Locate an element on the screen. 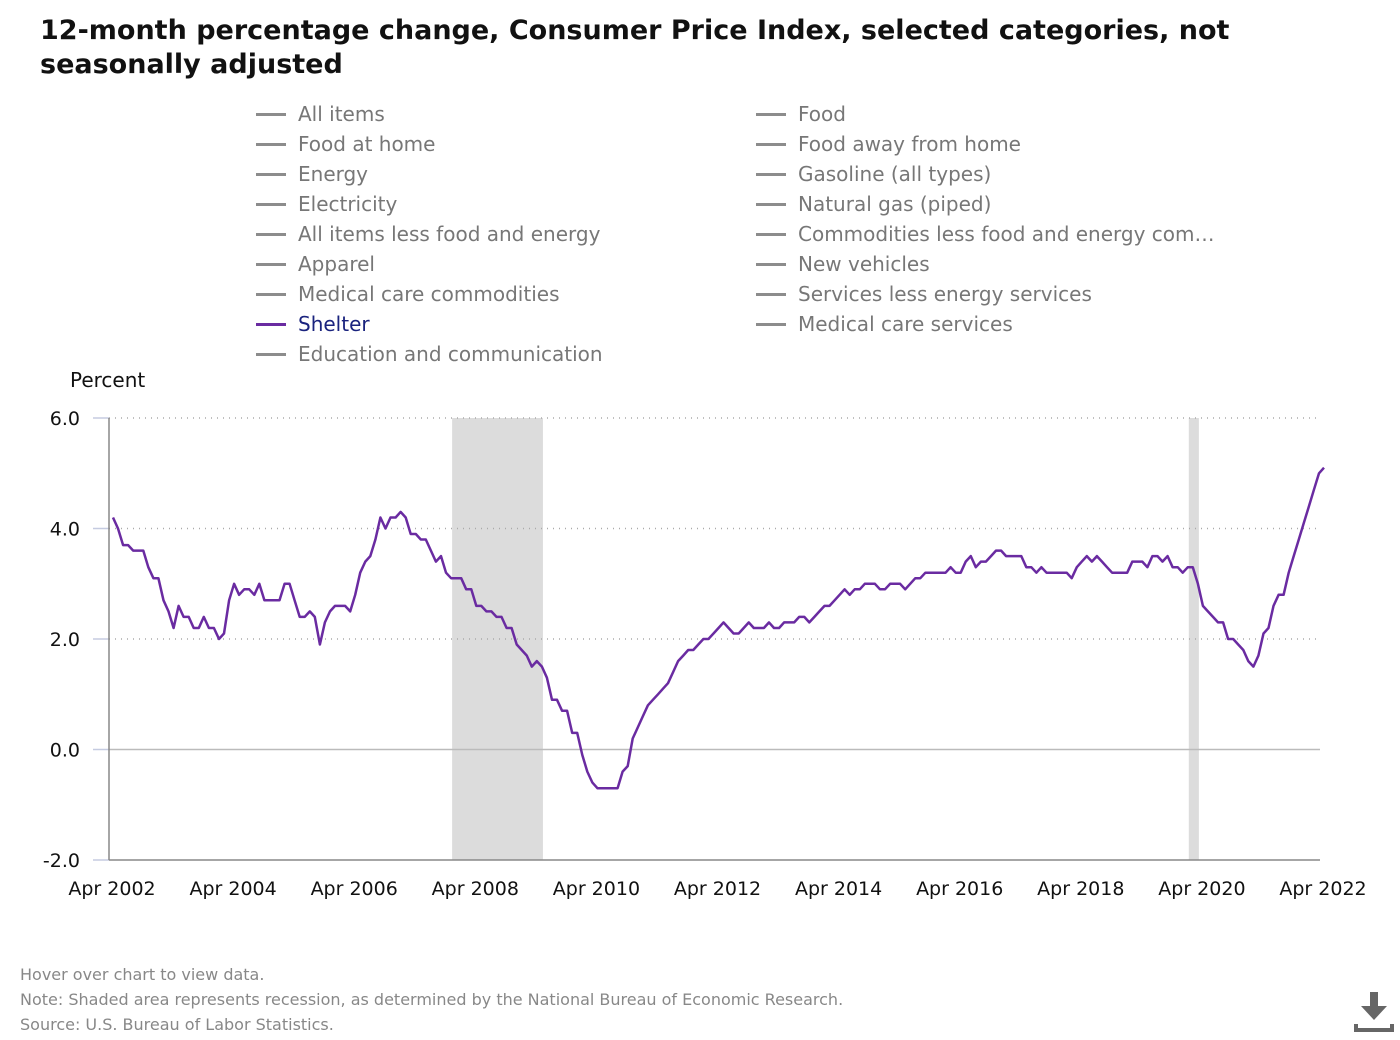  legend-item: Shelter is located at coordinates (313, 324).